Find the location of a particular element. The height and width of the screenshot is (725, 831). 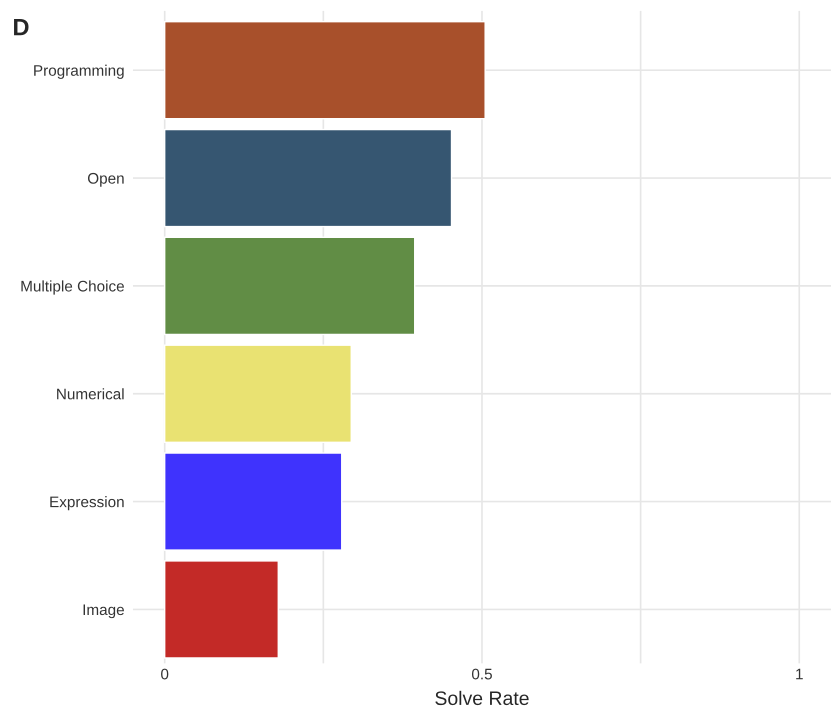

y-tick-label: Expression is located at coordinates (87, 503).